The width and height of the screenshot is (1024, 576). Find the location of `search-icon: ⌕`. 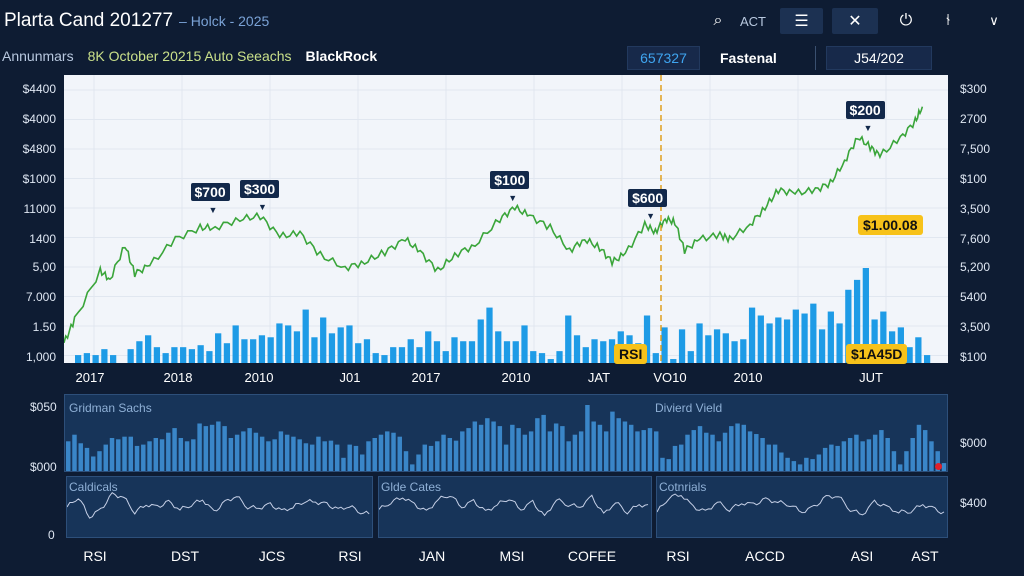

search-icon: ⌕ is located at coordinates (718, 20).